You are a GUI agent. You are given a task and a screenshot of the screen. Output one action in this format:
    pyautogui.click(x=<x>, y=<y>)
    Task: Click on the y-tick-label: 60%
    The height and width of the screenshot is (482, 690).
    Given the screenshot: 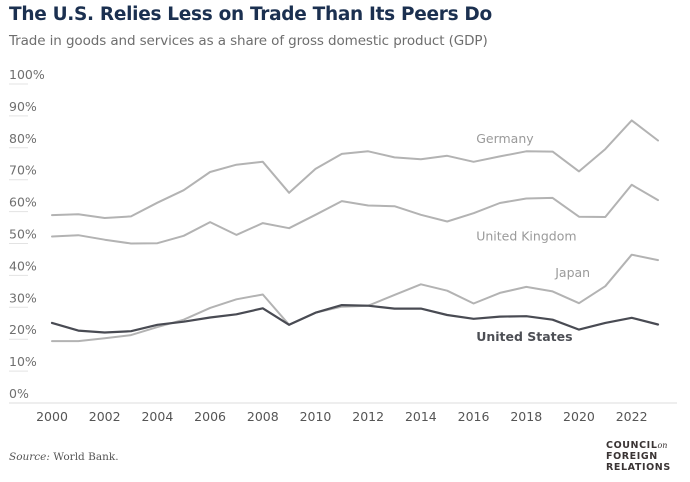 What is the action you would take?
    pyautogui.click(x=23, y=202)
    